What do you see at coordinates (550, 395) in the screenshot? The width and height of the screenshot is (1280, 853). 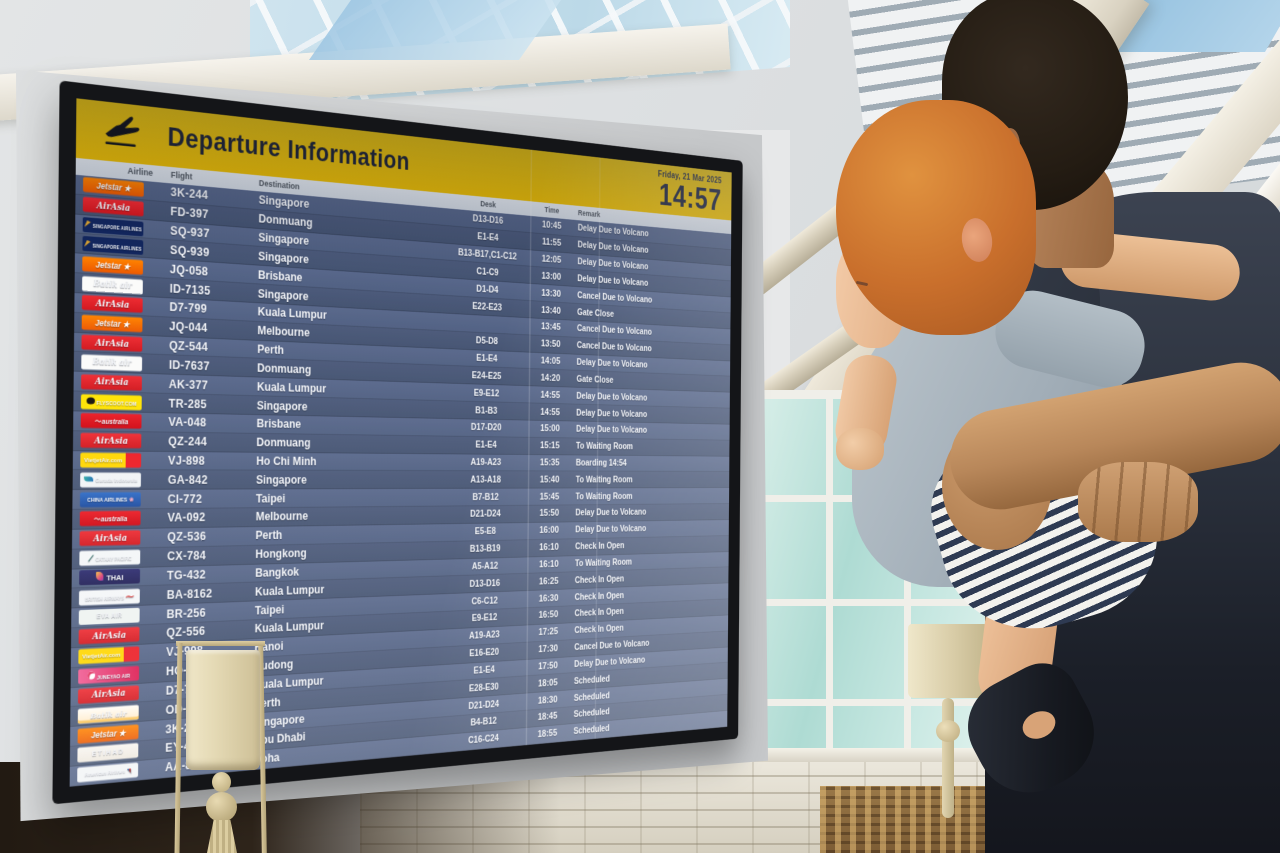 I see `cell-time: 14:55` at bounding box center [550, 395].